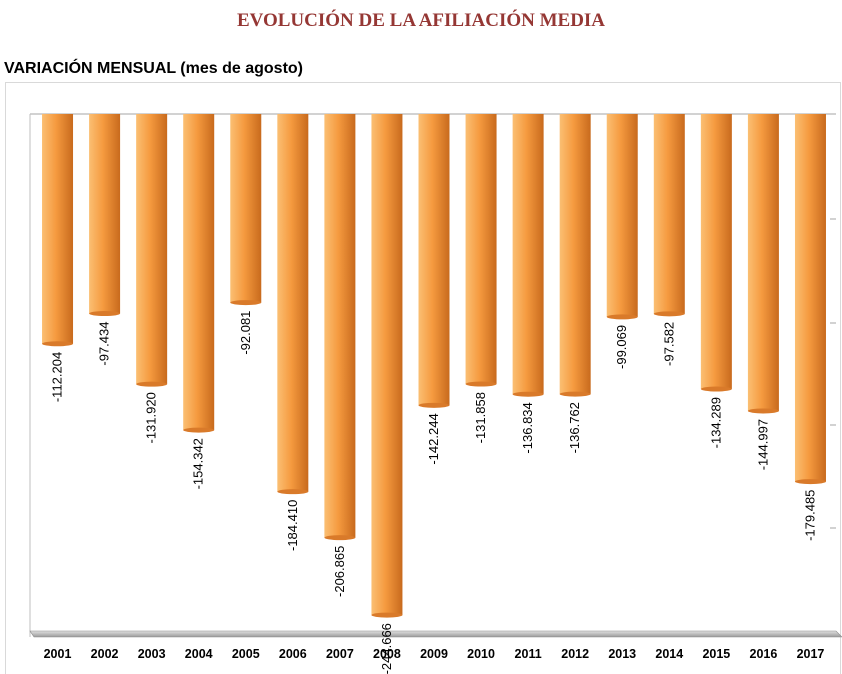 The image size is (842, 674). I want to click on chart-title: EVOLUCIÓN DE LA AFILIACIÓN MEDIA, so click(421, 20).